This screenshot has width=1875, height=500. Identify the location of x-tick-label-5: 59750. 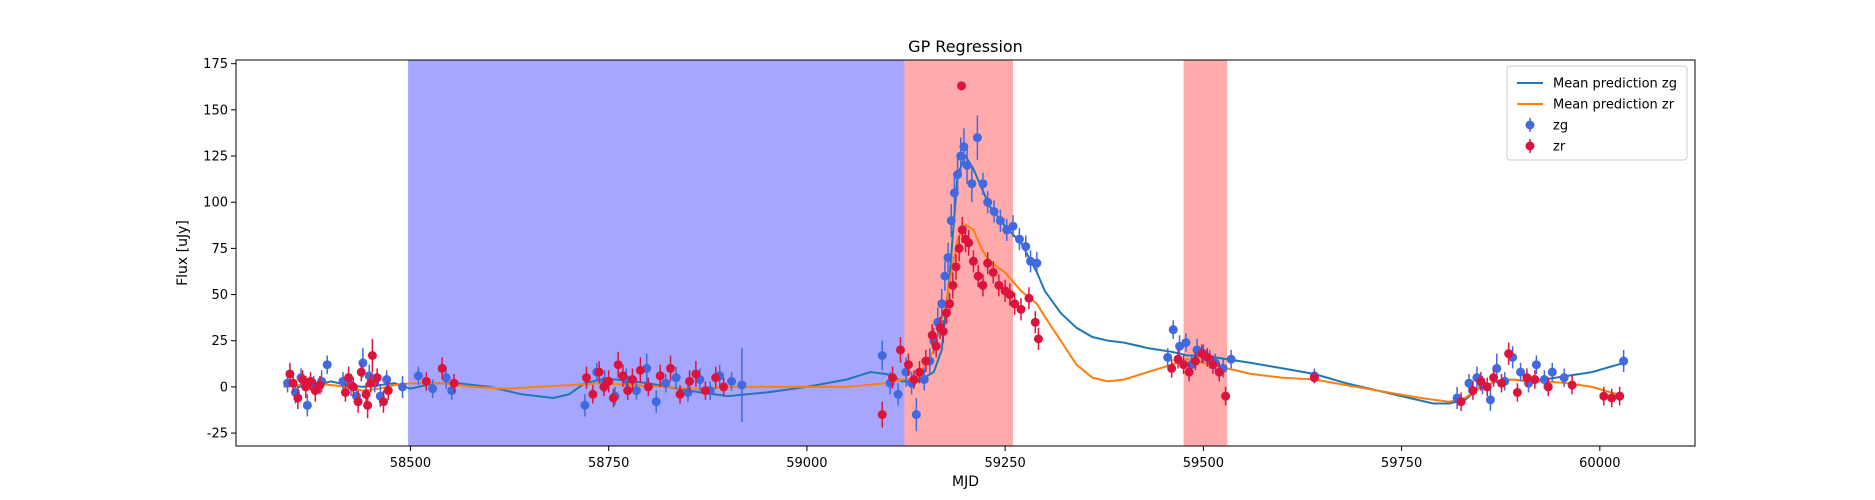
(1401, 463).